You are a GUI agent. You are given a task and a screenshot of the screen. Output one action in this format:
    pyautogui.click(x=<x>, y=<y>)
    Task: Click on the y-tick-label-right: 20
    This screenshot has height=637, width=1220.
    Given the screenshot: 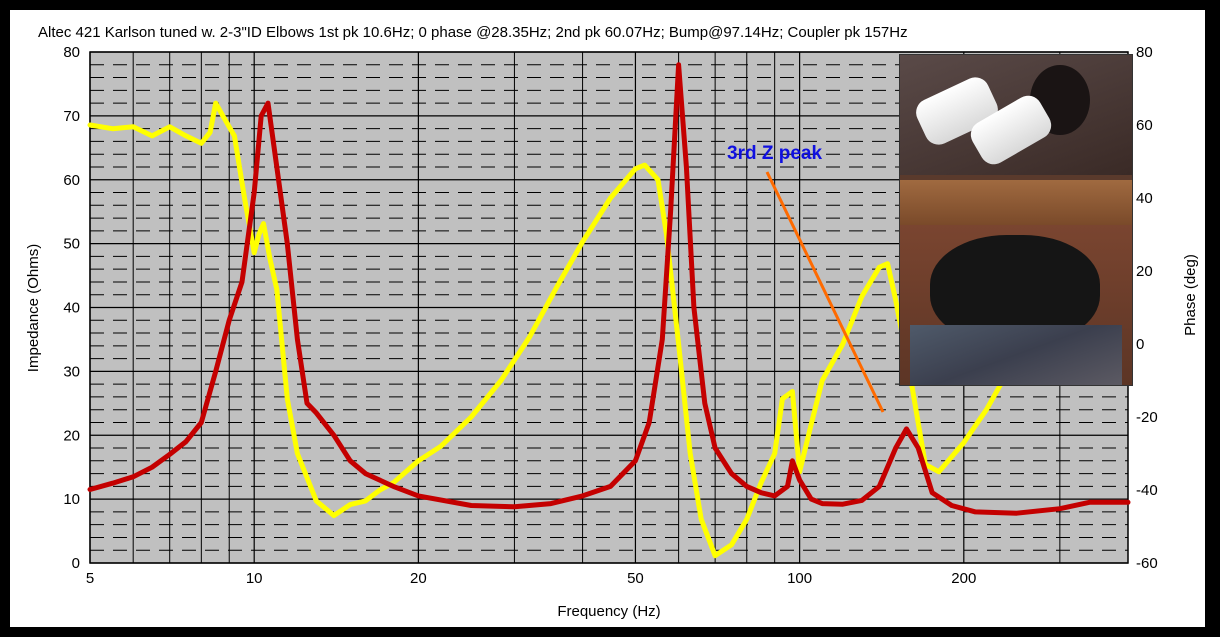 What is the action you would take?
    pyautogui.click(x=1144, y=271)
    